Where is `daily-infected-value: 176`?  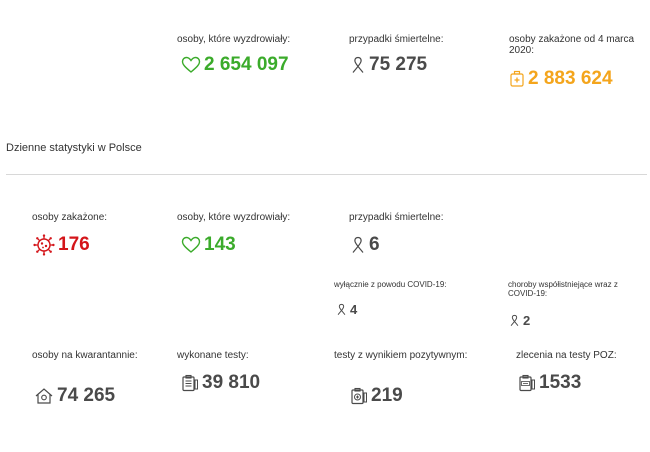
daily-infected-value: 176 is located at coordinates (61, 245).